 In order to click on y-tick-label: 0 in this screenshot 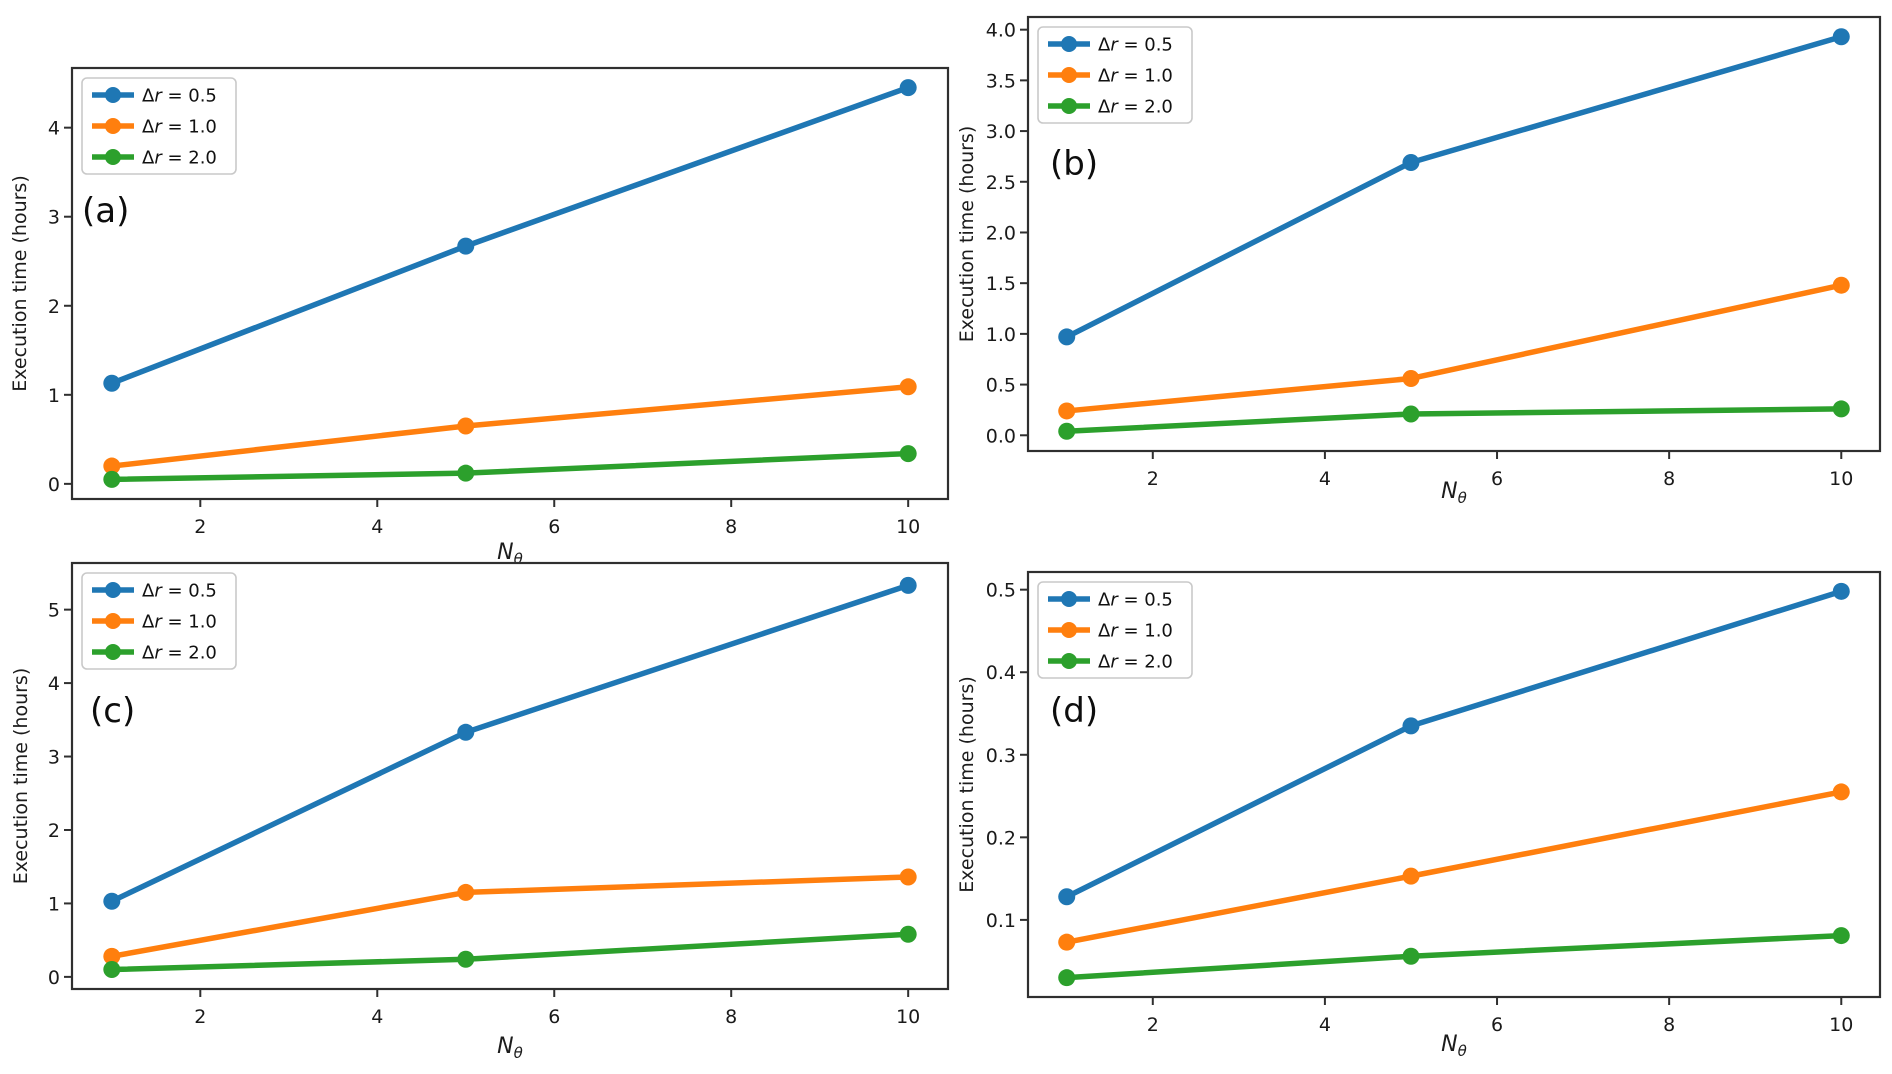, I will do `click(54, 485)`.